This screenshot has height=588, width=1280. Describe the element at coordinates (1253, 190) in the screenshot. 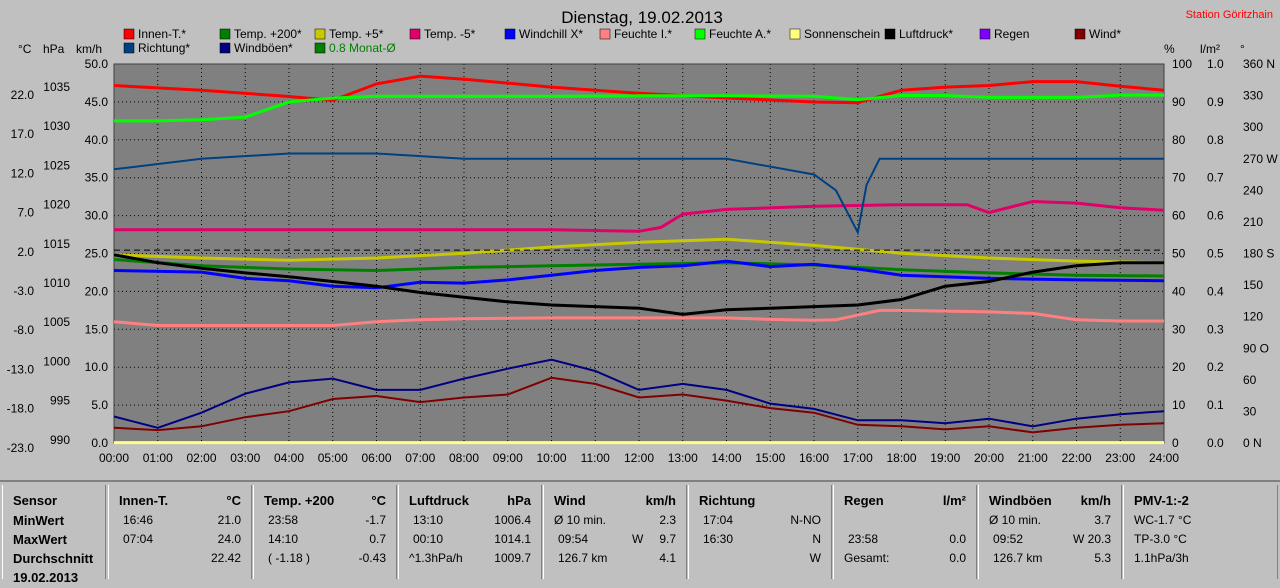

I see `y-tick-degree: 240` at that location.